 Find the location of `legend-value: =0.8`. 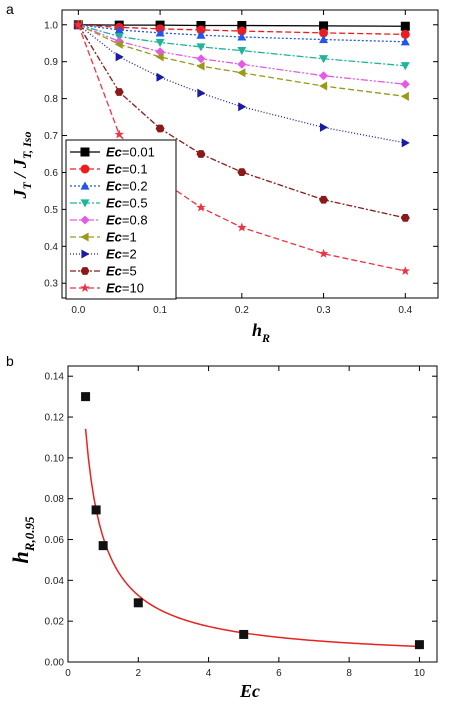

legend-value: =0.8 is located at coordinates (135, 220).